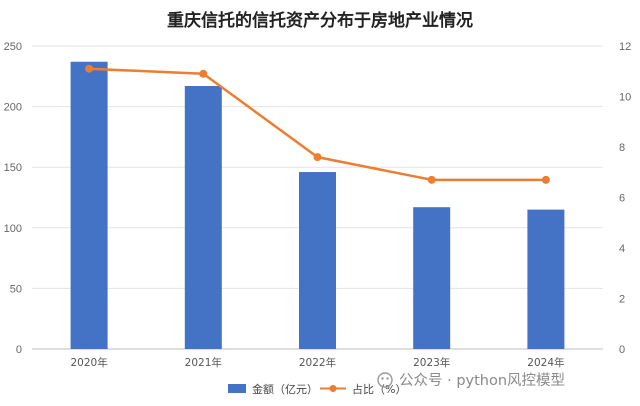  What do you see at coordinates (13, 229) in the screenshot?
I see `y-left-tick-label: 100` at bounding box center [13, 229].